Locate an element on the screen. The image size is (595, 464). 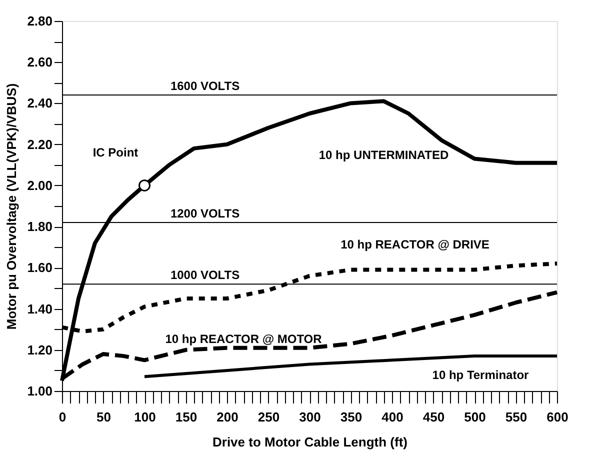
series-label: 10 hp REACTOR @ MOTOR is located at coordinates (243, 339).